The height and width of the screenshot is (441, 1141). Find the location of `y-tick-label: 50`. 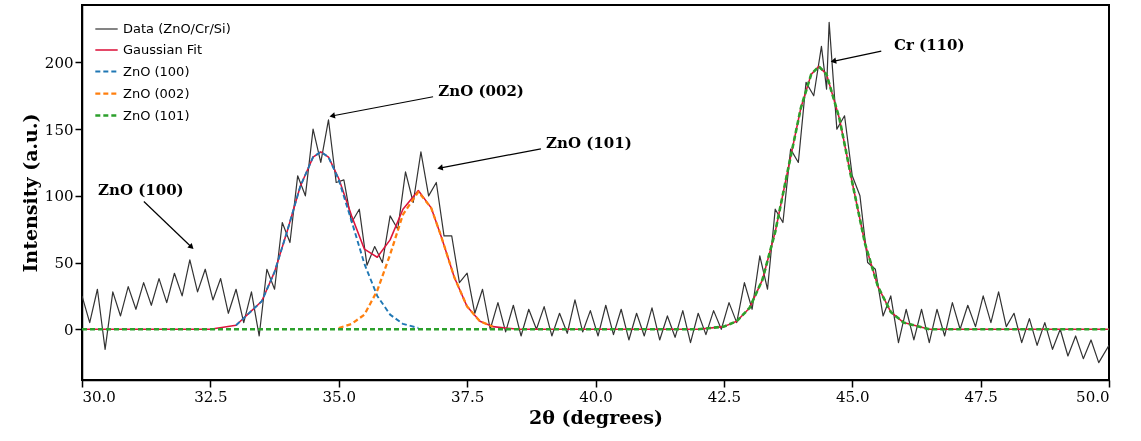

y-tick-label: 50 is located at coordinates (64, 263).